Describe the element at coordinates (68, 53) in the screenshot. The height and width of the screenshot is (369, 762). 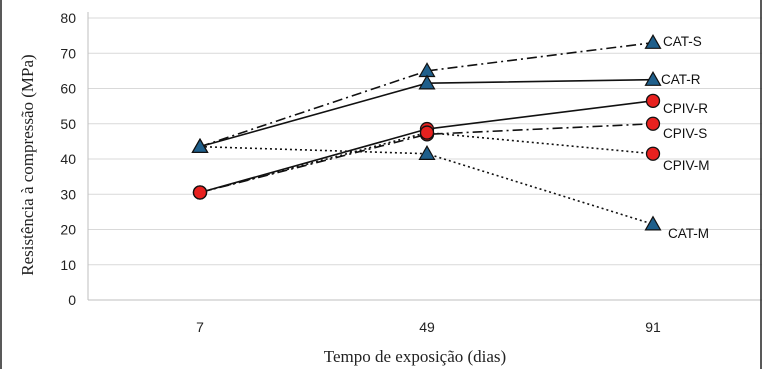
I see `y-tick-label: 70` at that location.